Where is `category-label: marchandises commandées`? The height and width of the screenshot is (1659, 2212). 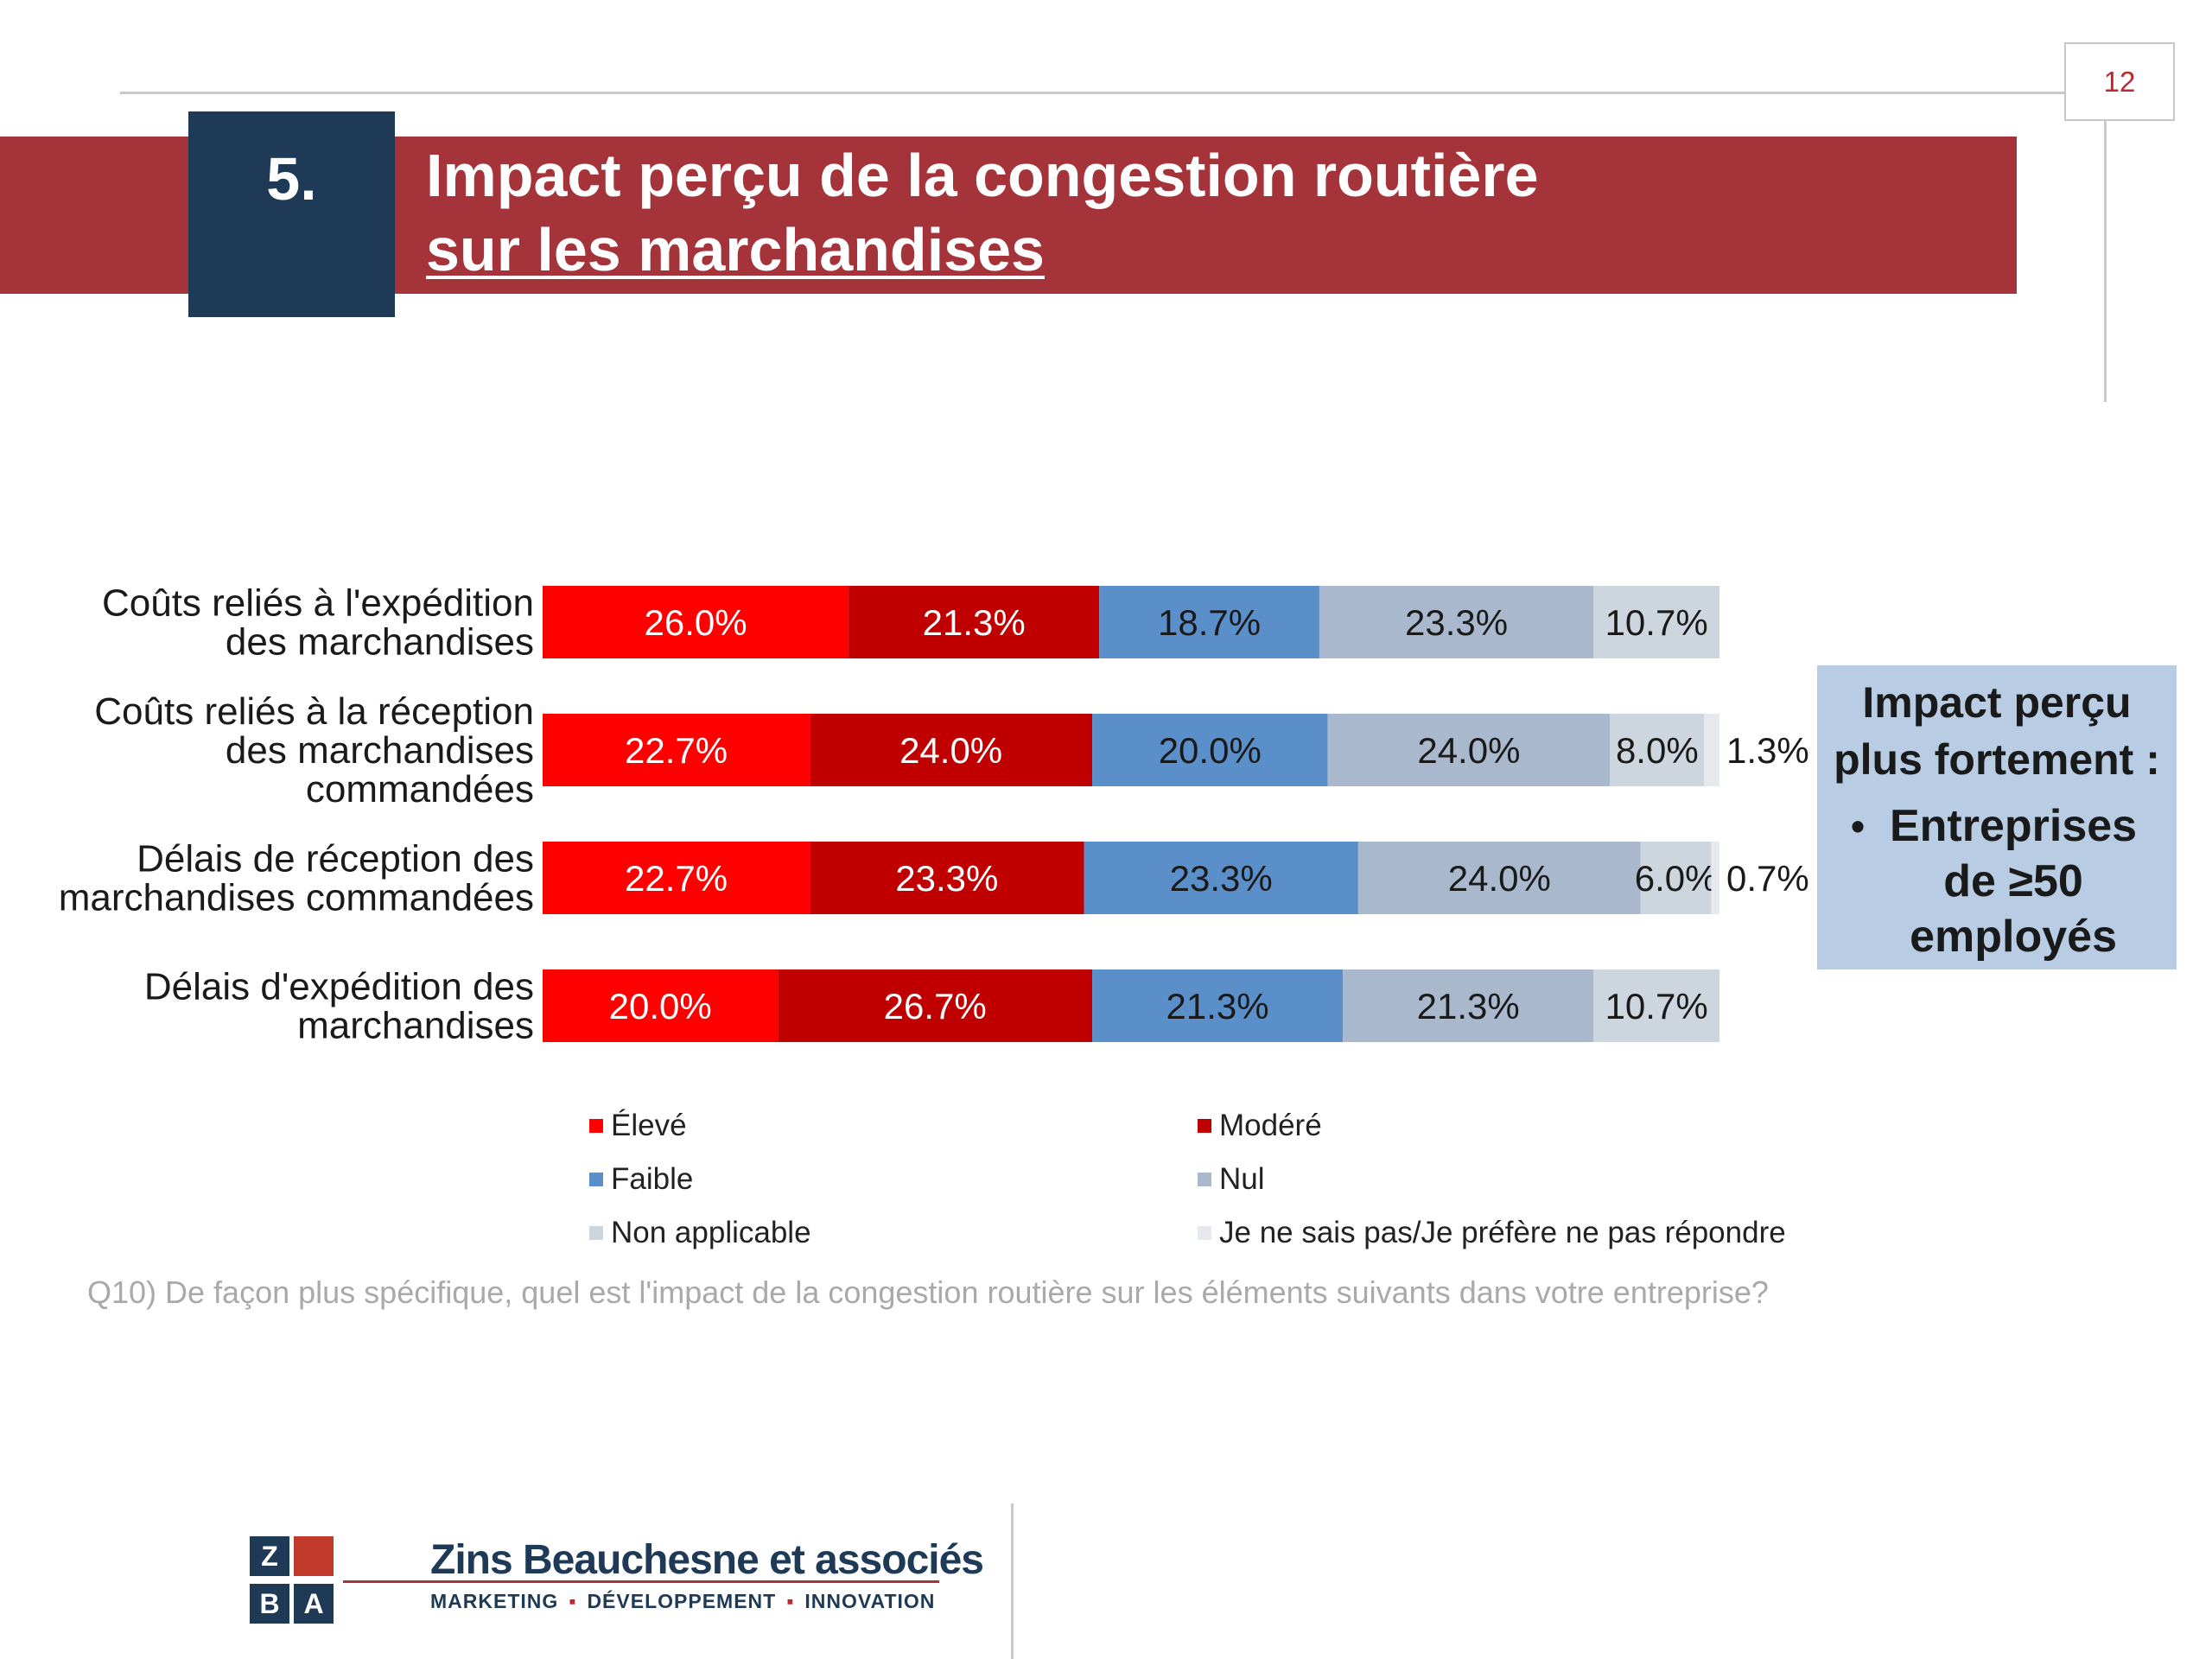
category-label: marchandises commandées is located at coordinates (296, 898).